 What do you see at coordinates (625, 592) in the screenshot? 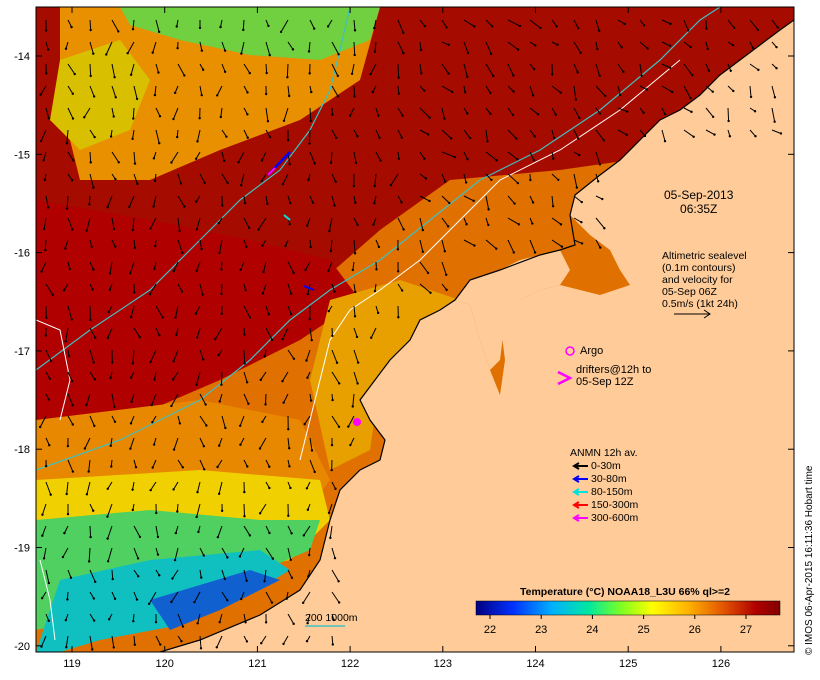
I see `colorbar-title: Temperature (°C) NOAA18_L3U 66% ql>=2` at bounding box center [625, 592].